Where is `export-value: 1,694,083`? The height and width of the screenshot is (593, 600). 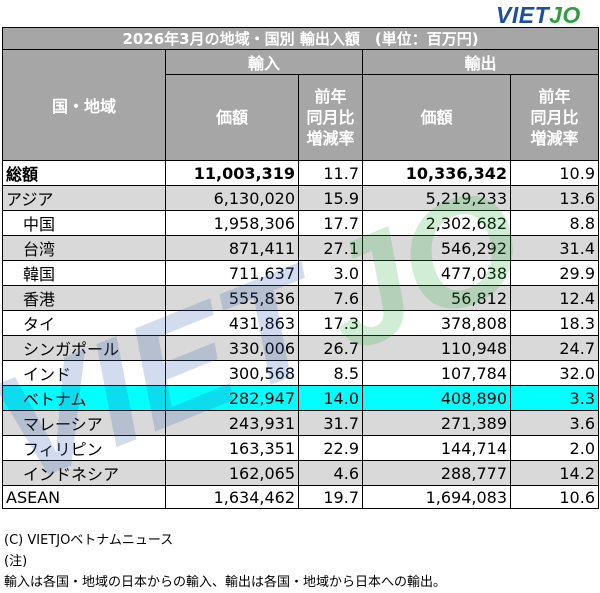 export-value: 1,694,083 is located at coordinates (436, 497).